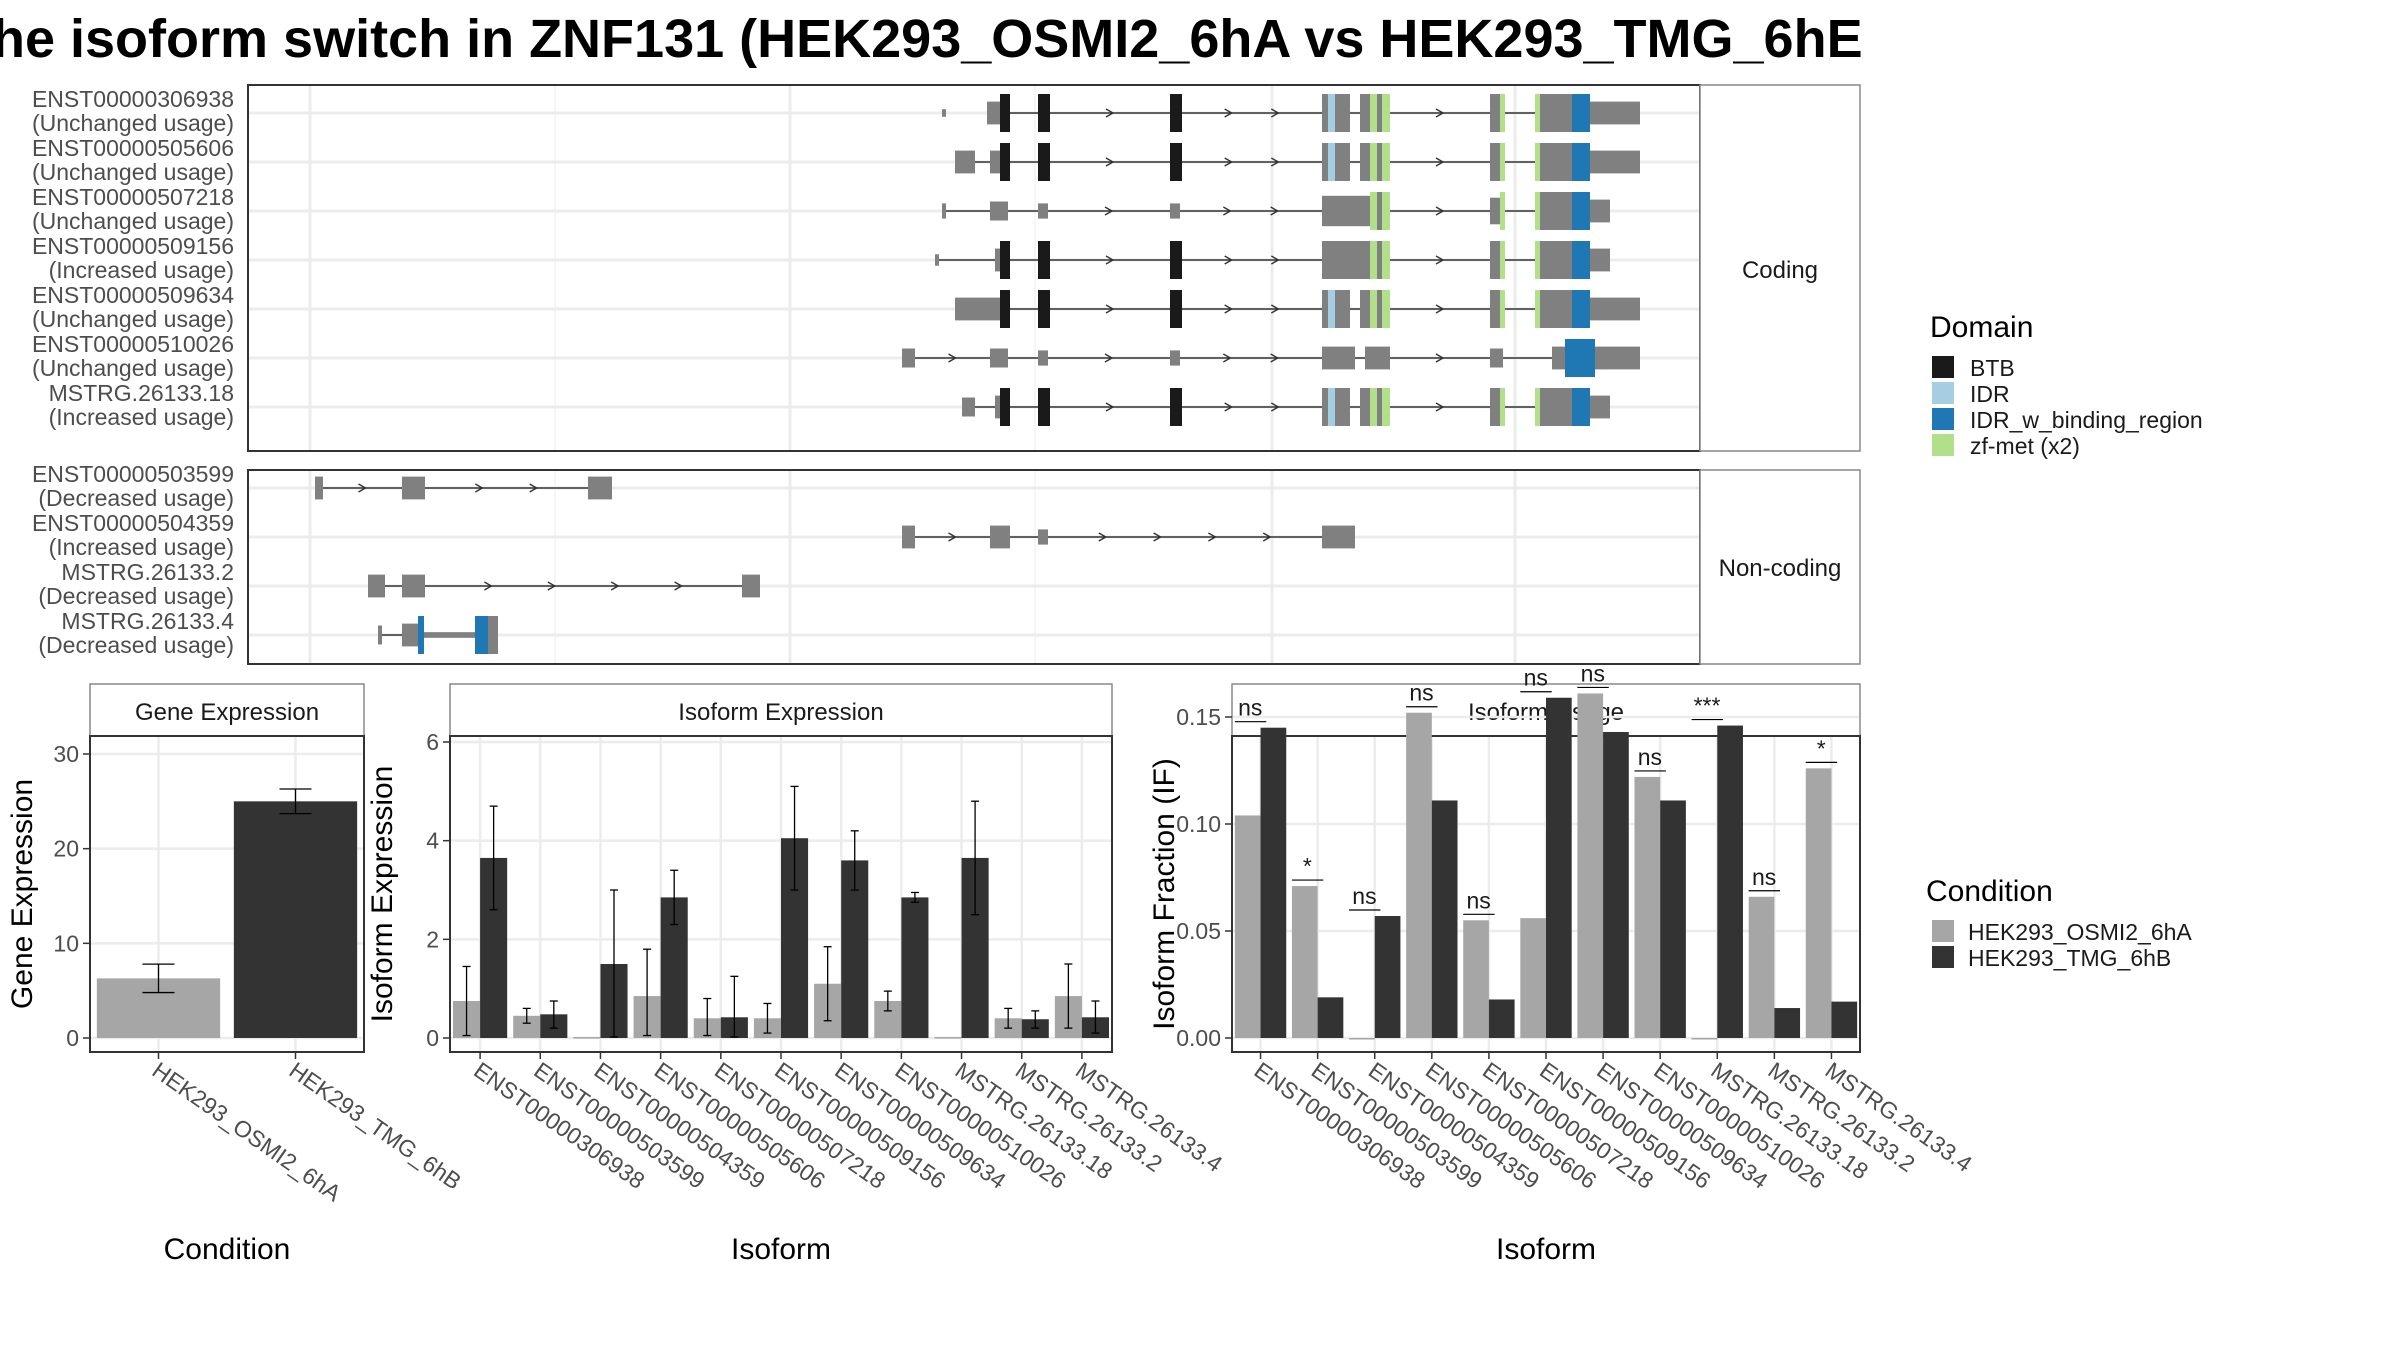 Image resolution: width=2400 pixels, height=1350 pixels. Describe the element at coordinates (1943, 393) in the screenshot. I see `legend-swatch-idr` at that location.